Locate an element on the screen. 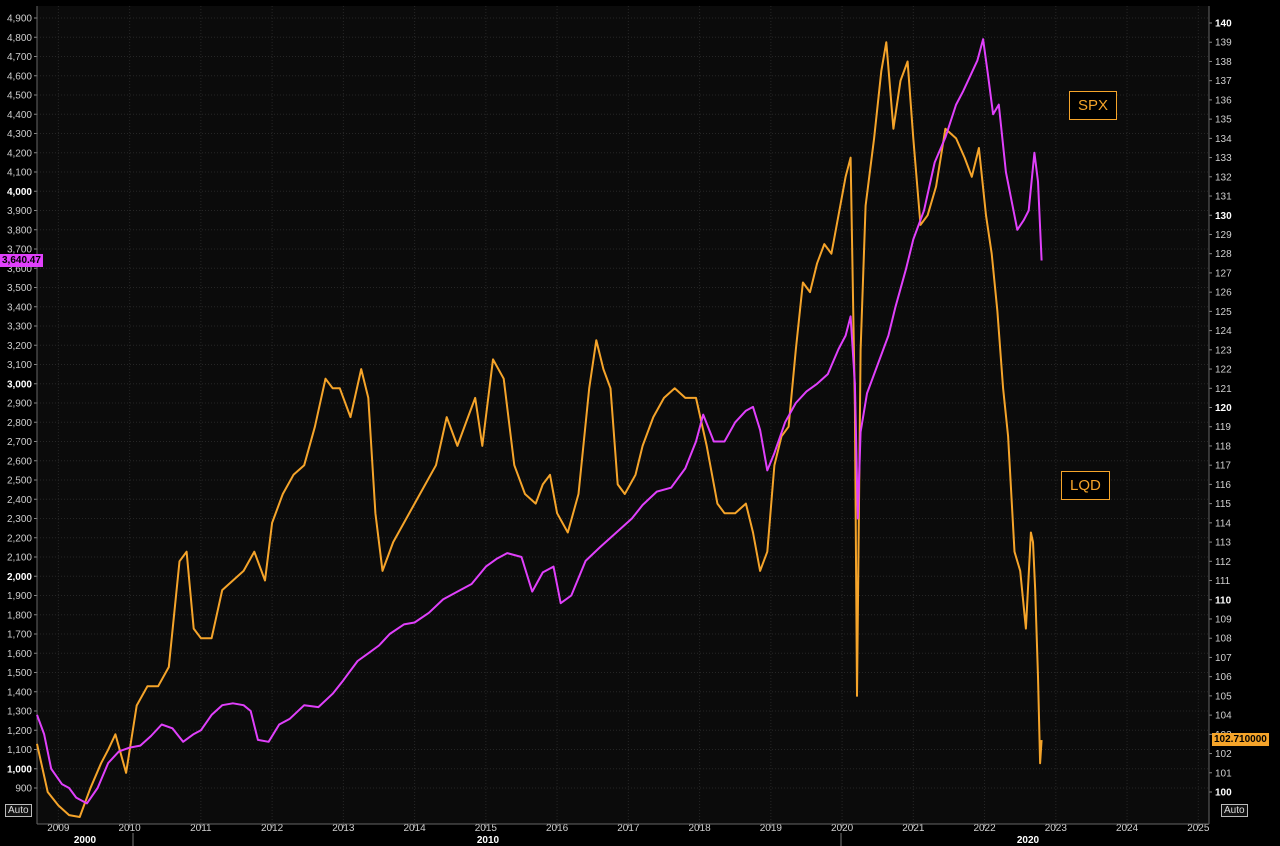 The width and height of the screenshot is (1280, 846). x-year-label: 2023 is located at coordinates (1056, 828).